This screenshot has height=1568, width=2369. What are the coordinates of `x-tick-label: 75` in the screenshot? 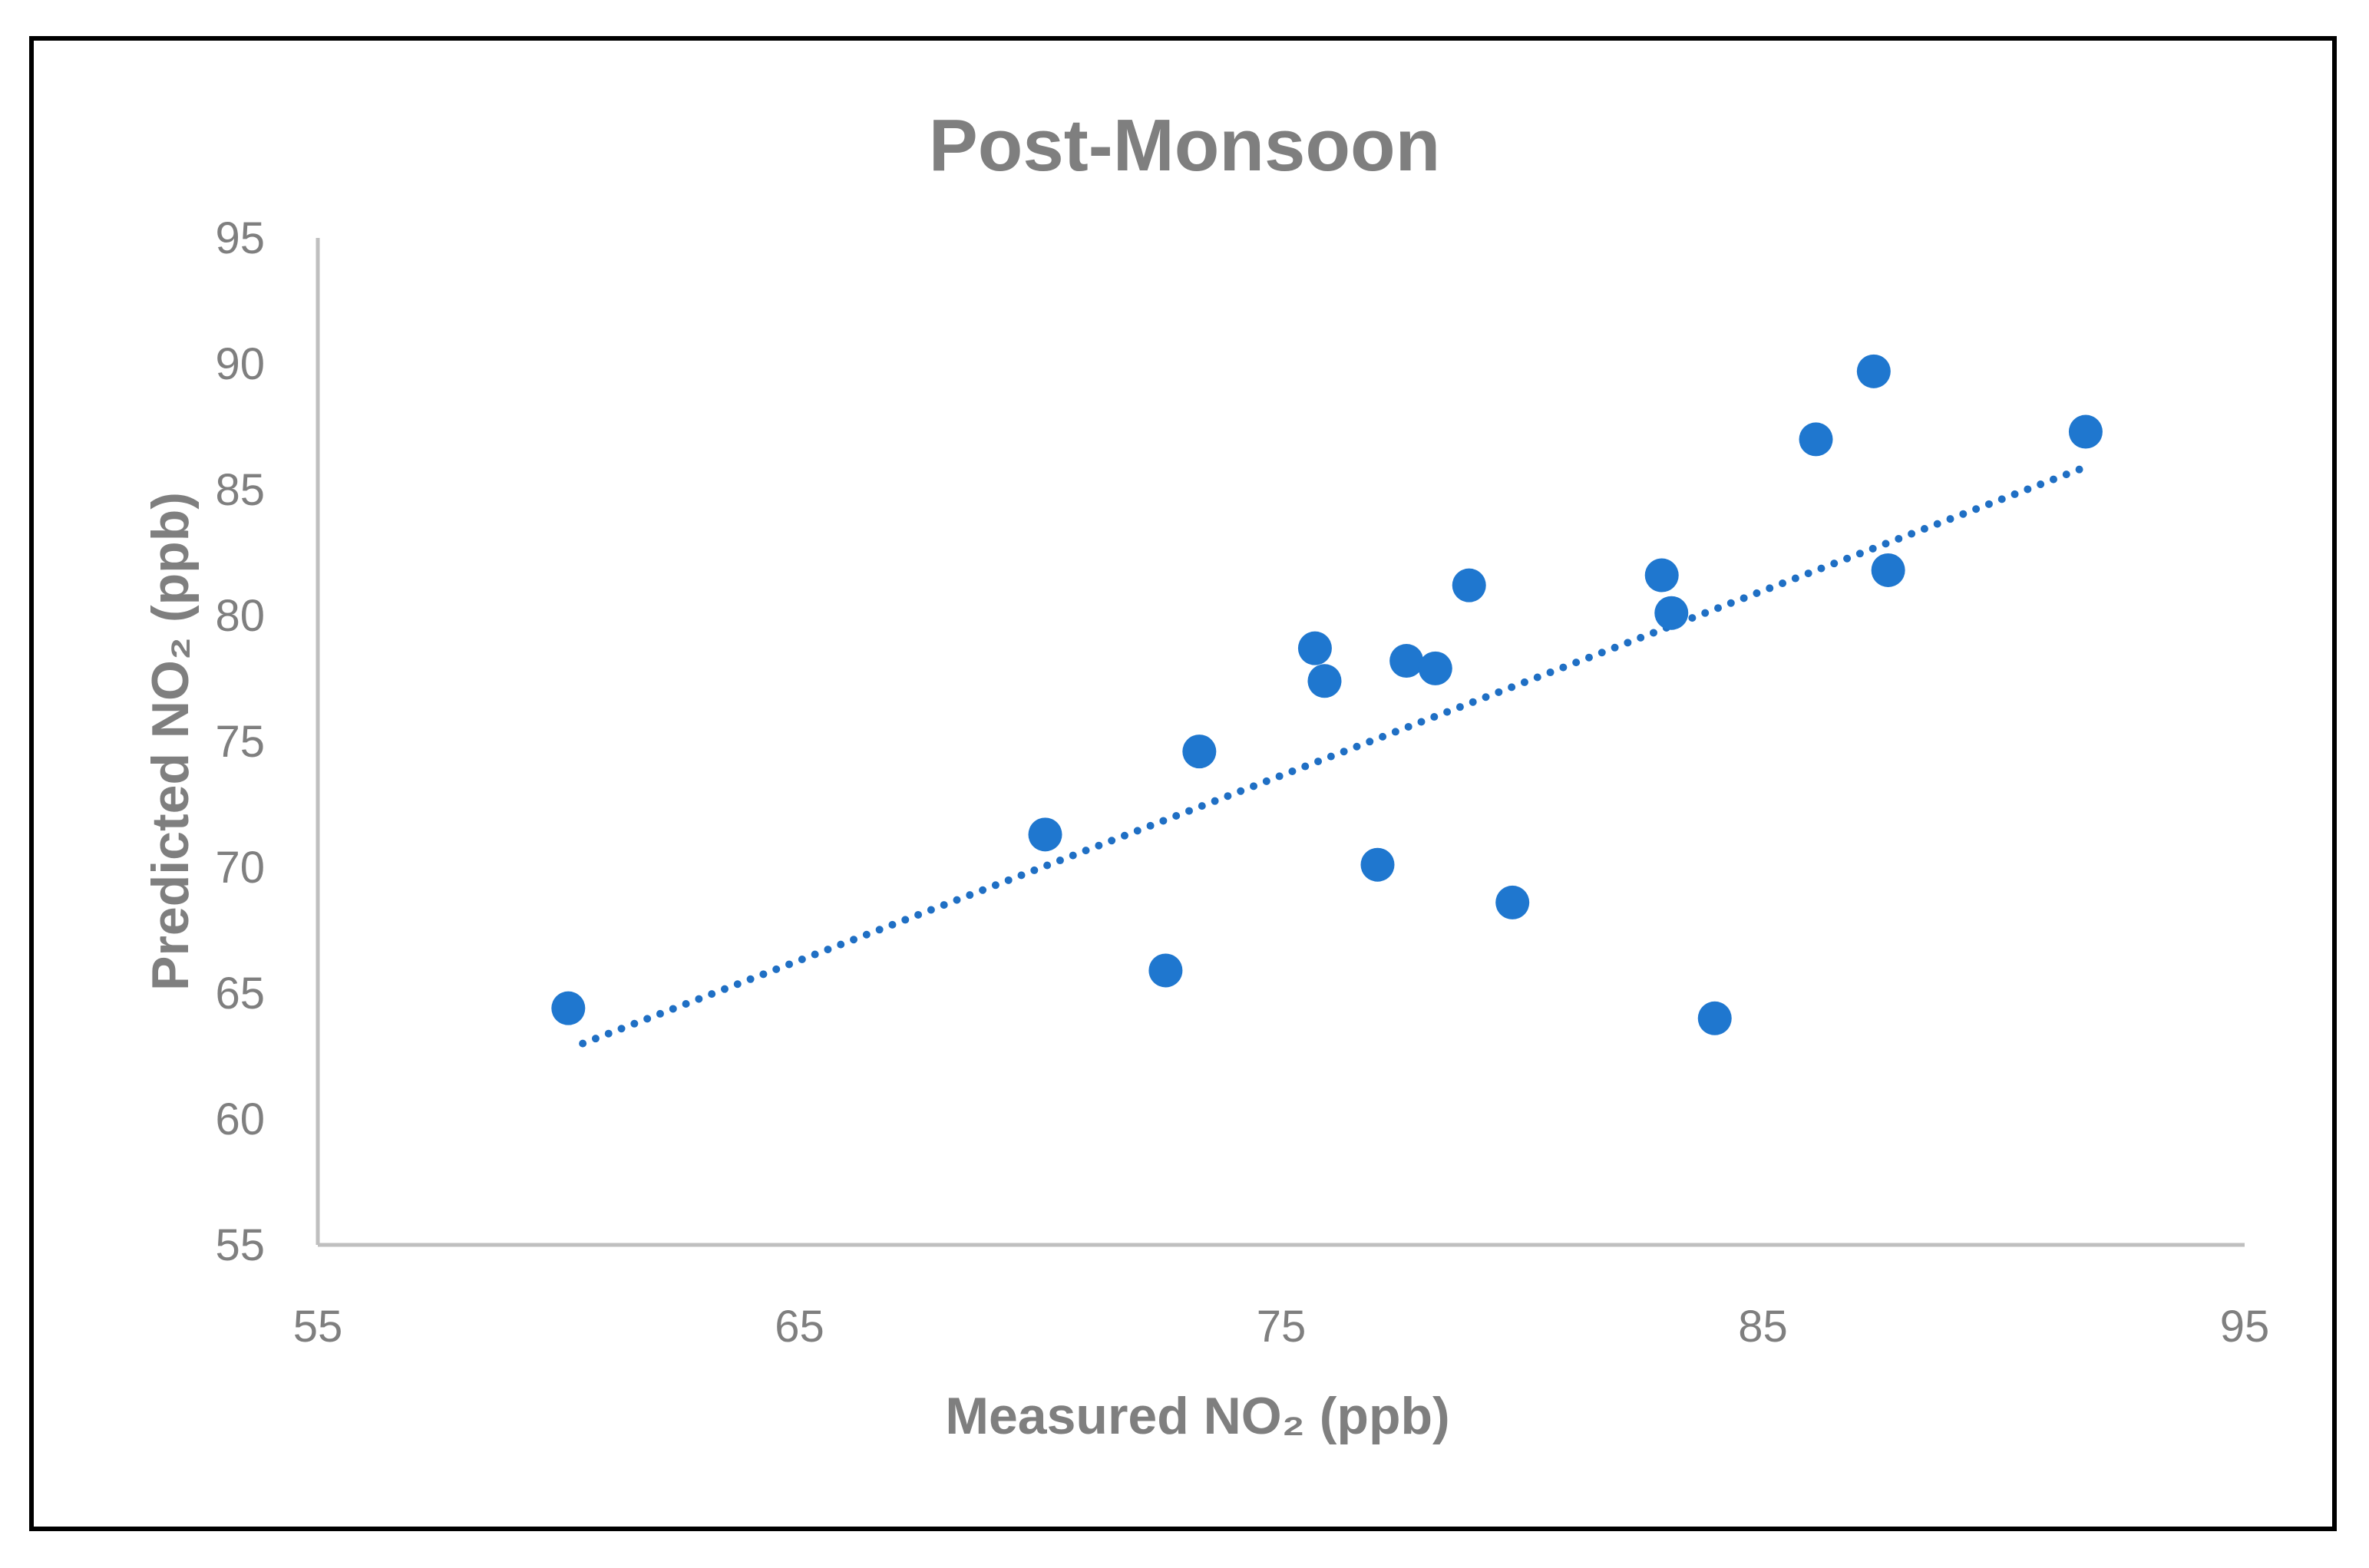 It's located at (1282, 1327).